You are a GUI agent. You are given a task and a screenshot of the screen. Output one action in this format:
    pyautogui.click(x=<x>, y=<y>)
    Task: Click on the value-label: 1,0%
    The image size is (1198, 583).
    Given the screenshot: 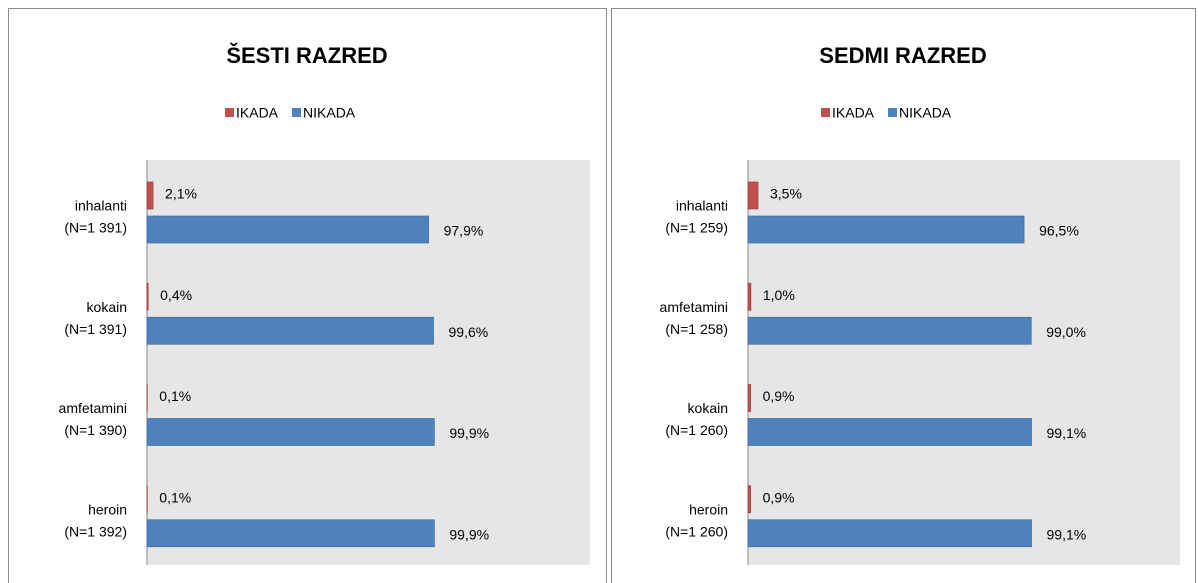 What is the action you would take?
    pyautogui.click(x=779, y=295)
    